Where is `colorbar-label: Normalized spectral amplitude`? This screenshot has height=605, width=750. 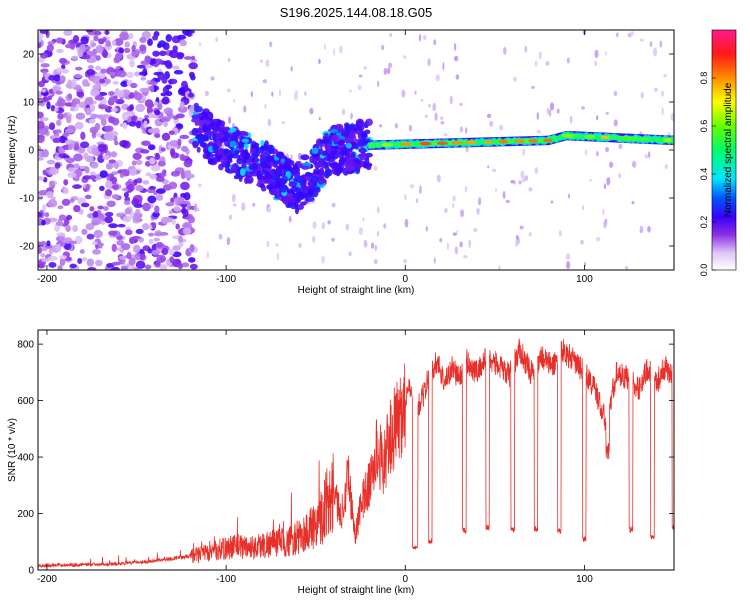
colorbar-label: Normalized spectral amplitude is located at coordinates (728, 149).